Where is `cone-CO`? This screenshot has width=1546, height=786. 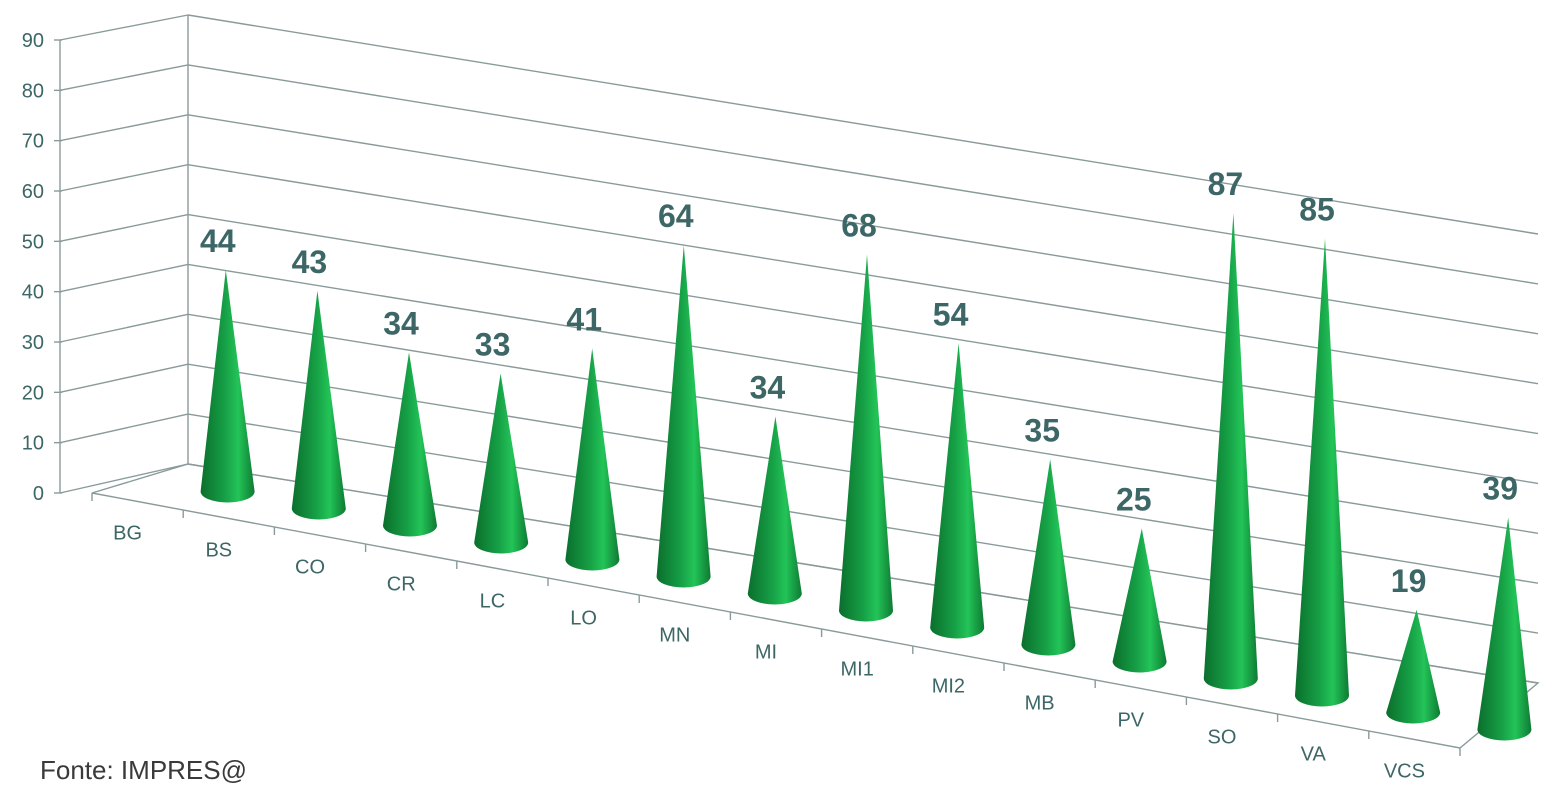
cone-CO is located at coordinates (410, 444).